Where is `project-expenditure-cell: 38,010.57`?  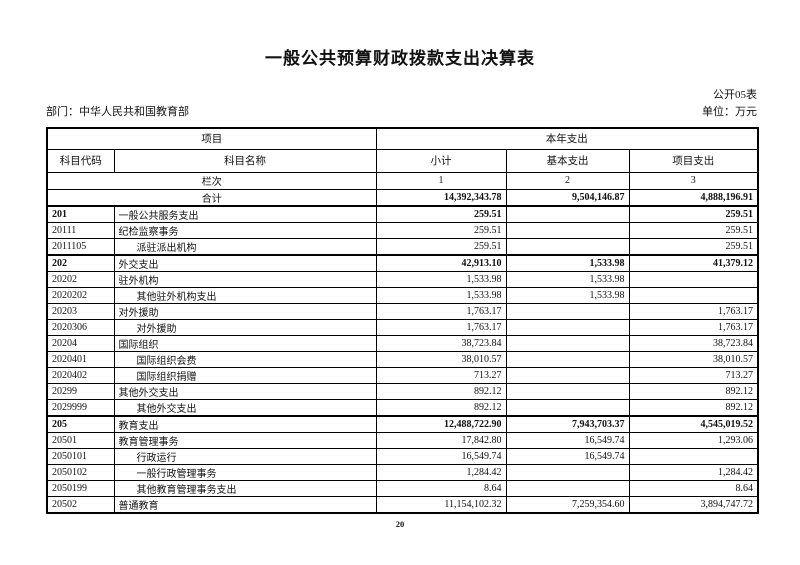 project-expenditure-cell: 38,010.57 is located at coordinates (693, 359).